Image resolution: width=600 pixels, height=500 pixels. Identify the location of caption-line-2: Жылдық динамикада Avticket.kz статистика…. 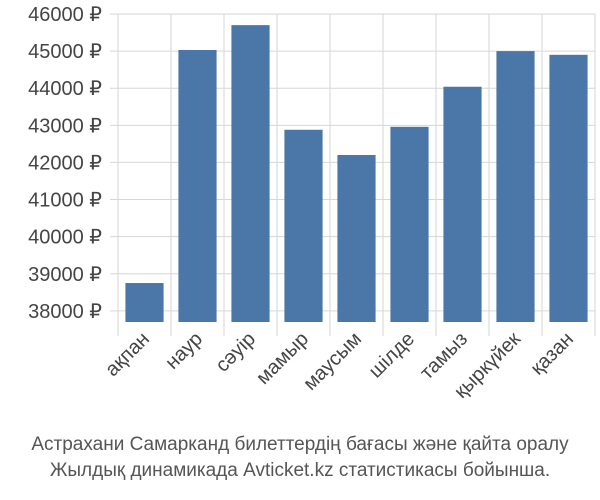
(300, 470).